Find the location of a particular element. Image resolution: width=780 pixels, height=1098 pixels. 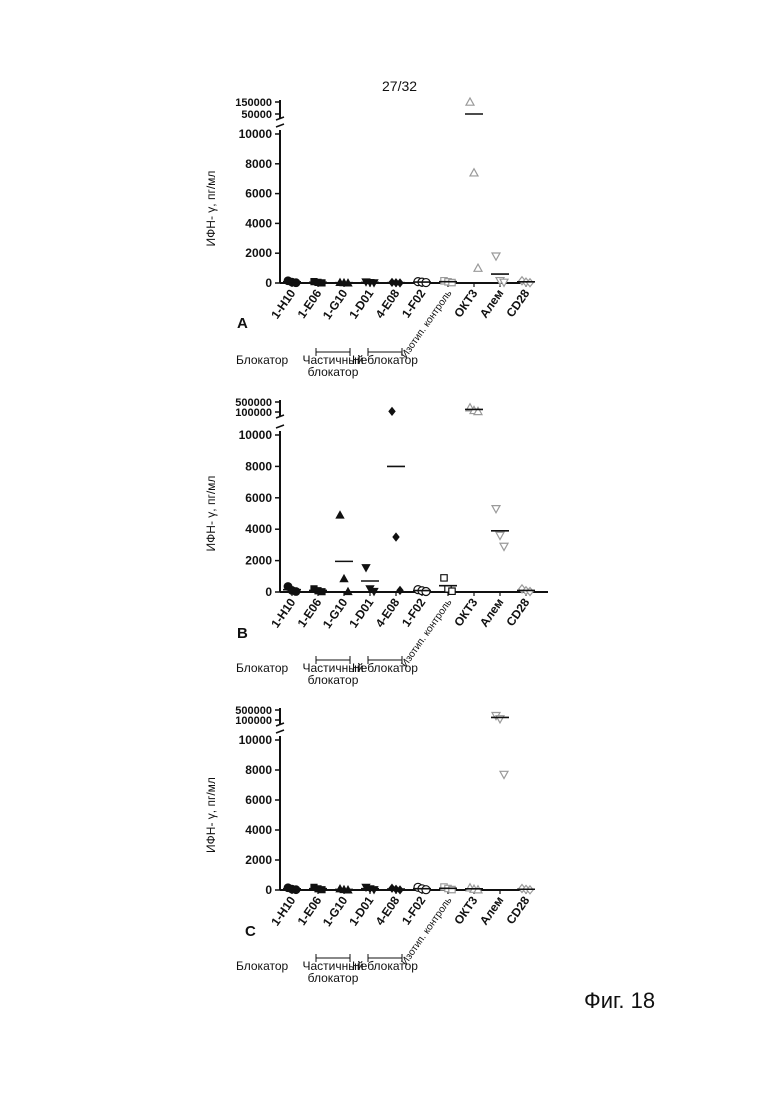

panel-label: B is located at coordinates (242, 633).